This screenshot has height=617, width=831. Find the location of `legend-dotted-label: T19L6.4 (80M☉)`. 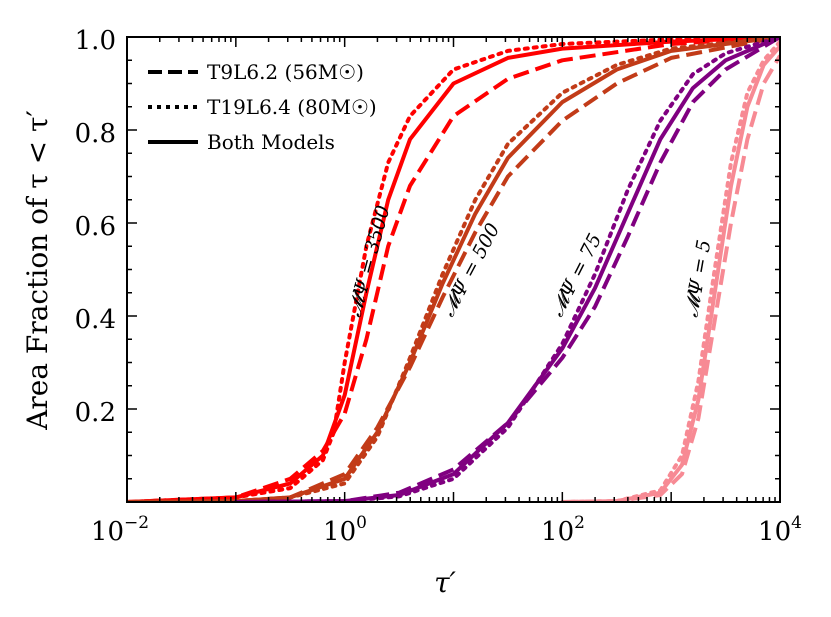

legend-dotted-label: T19L6.4 (80M☉) is located at coordinates (292, 107).